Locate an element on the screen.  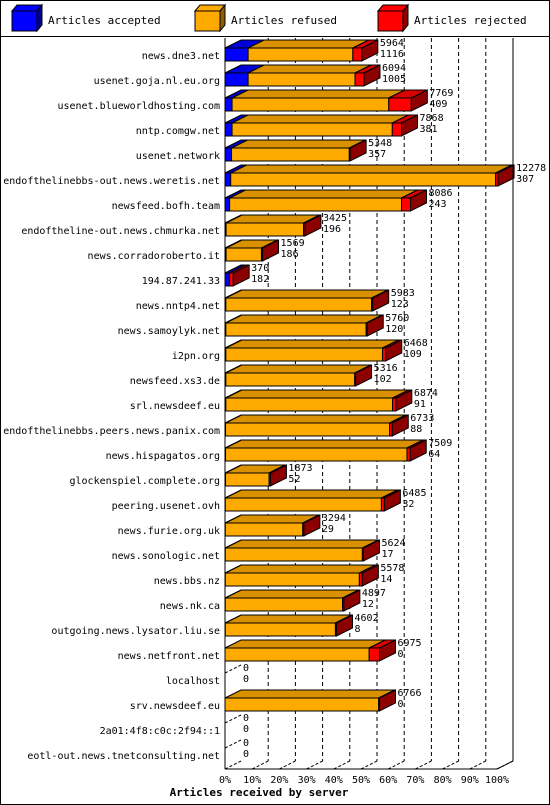
value-label-accepted: 120 is located at coordinates (394, 329).